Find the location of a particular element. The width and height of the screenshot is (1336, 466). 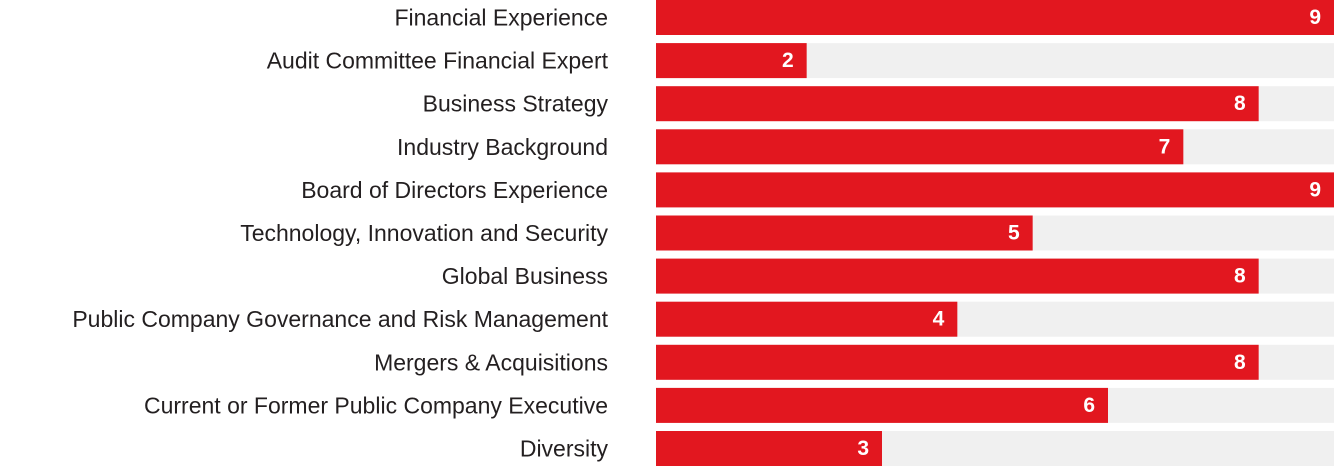

value-label: 2 is located at coordinates (788, 60).